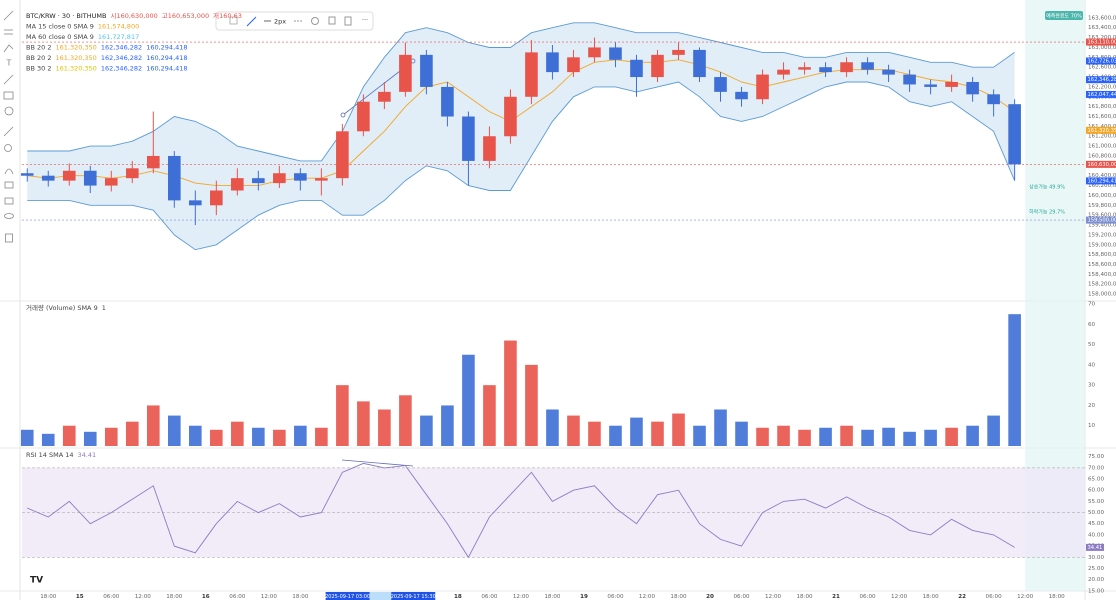 The height and width of the screenshot is (600, 1116). What do you see at coordinates (458, 597) in the screenshot?
I see `x-tick-label: 18` at bounding box center [458, 597].